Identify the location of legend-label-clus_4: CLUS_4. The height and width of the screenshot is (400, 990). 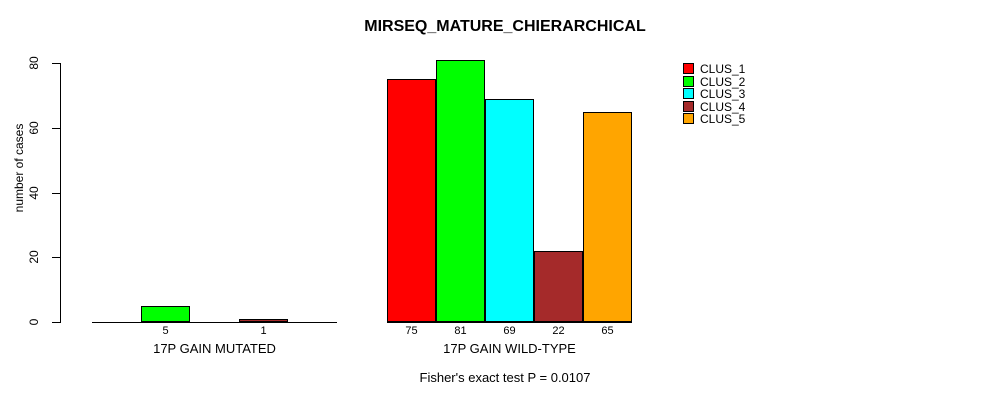
(723, 107).